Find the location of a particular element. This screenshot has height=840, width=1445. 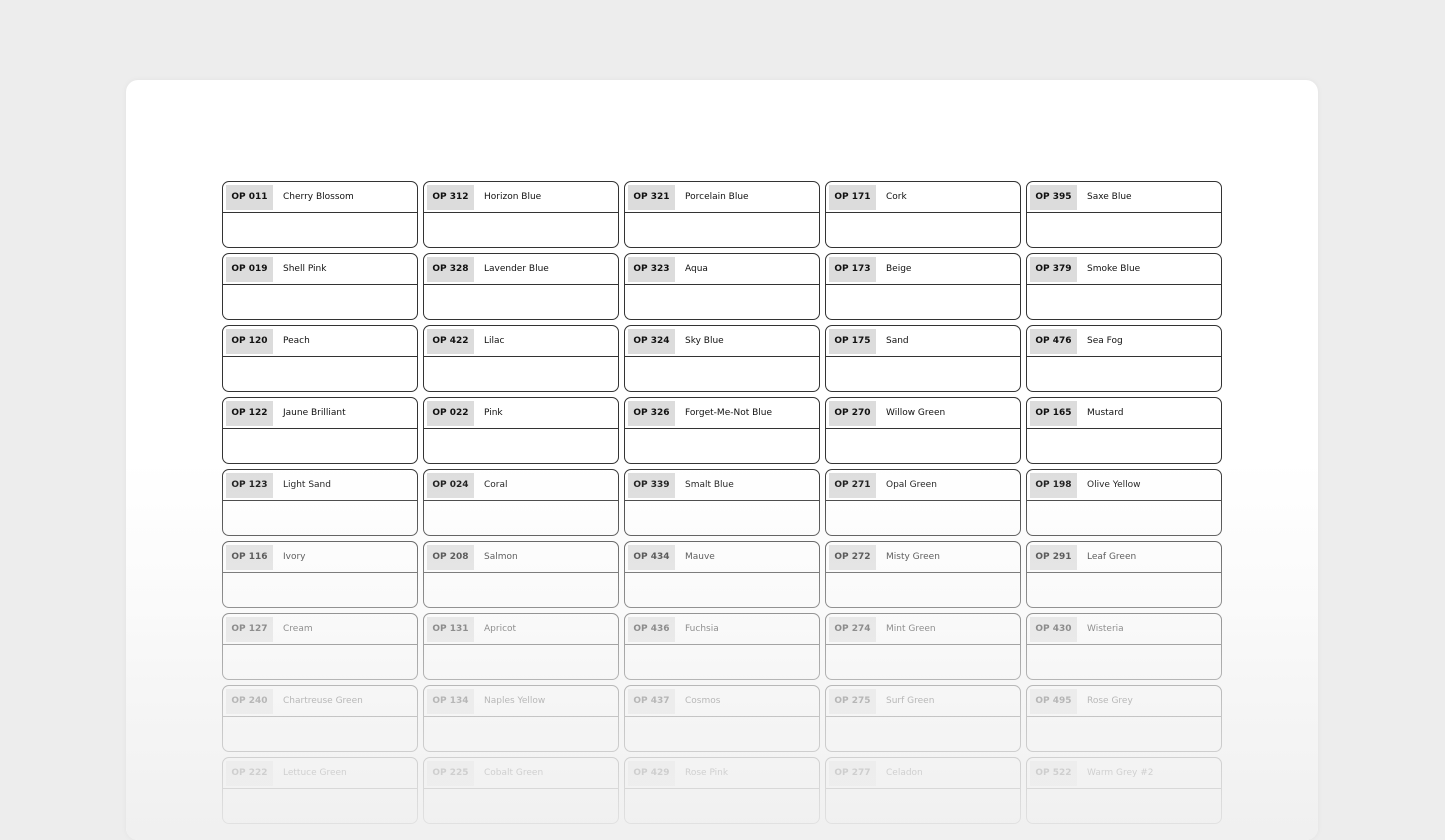

swatch-name: Opal Green is located at coordinates (911, 485).